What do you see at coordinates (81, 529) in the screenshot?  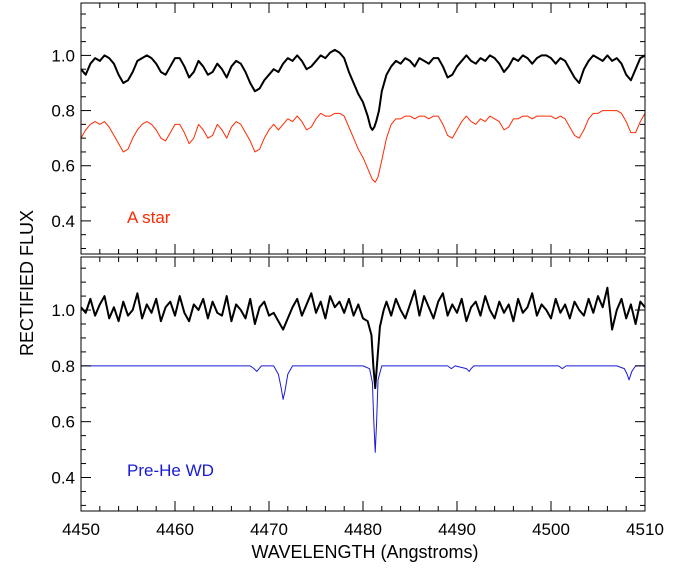 I see `x-tick-label: 4450` at bounding box center [81, 529].